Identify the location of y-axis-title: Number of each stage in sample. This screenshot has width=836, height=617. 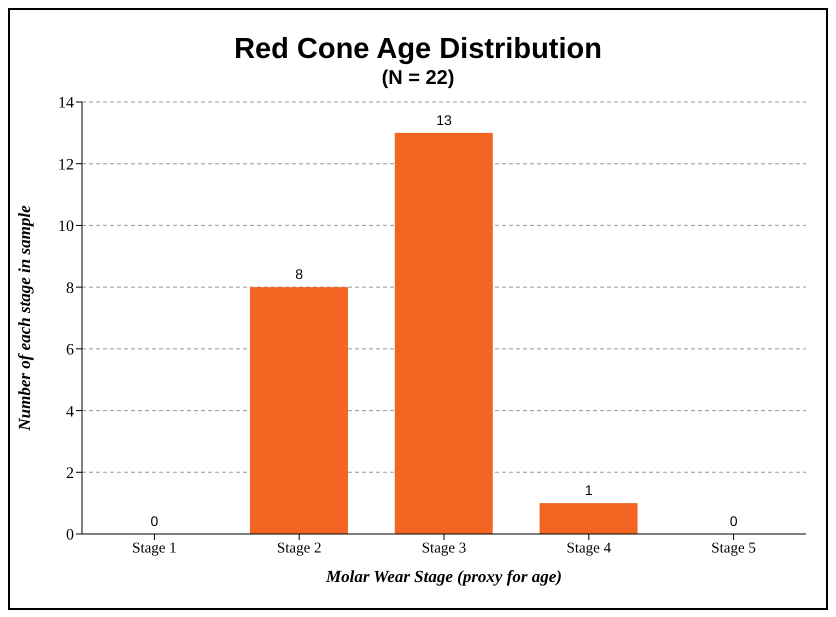
(24, 318).